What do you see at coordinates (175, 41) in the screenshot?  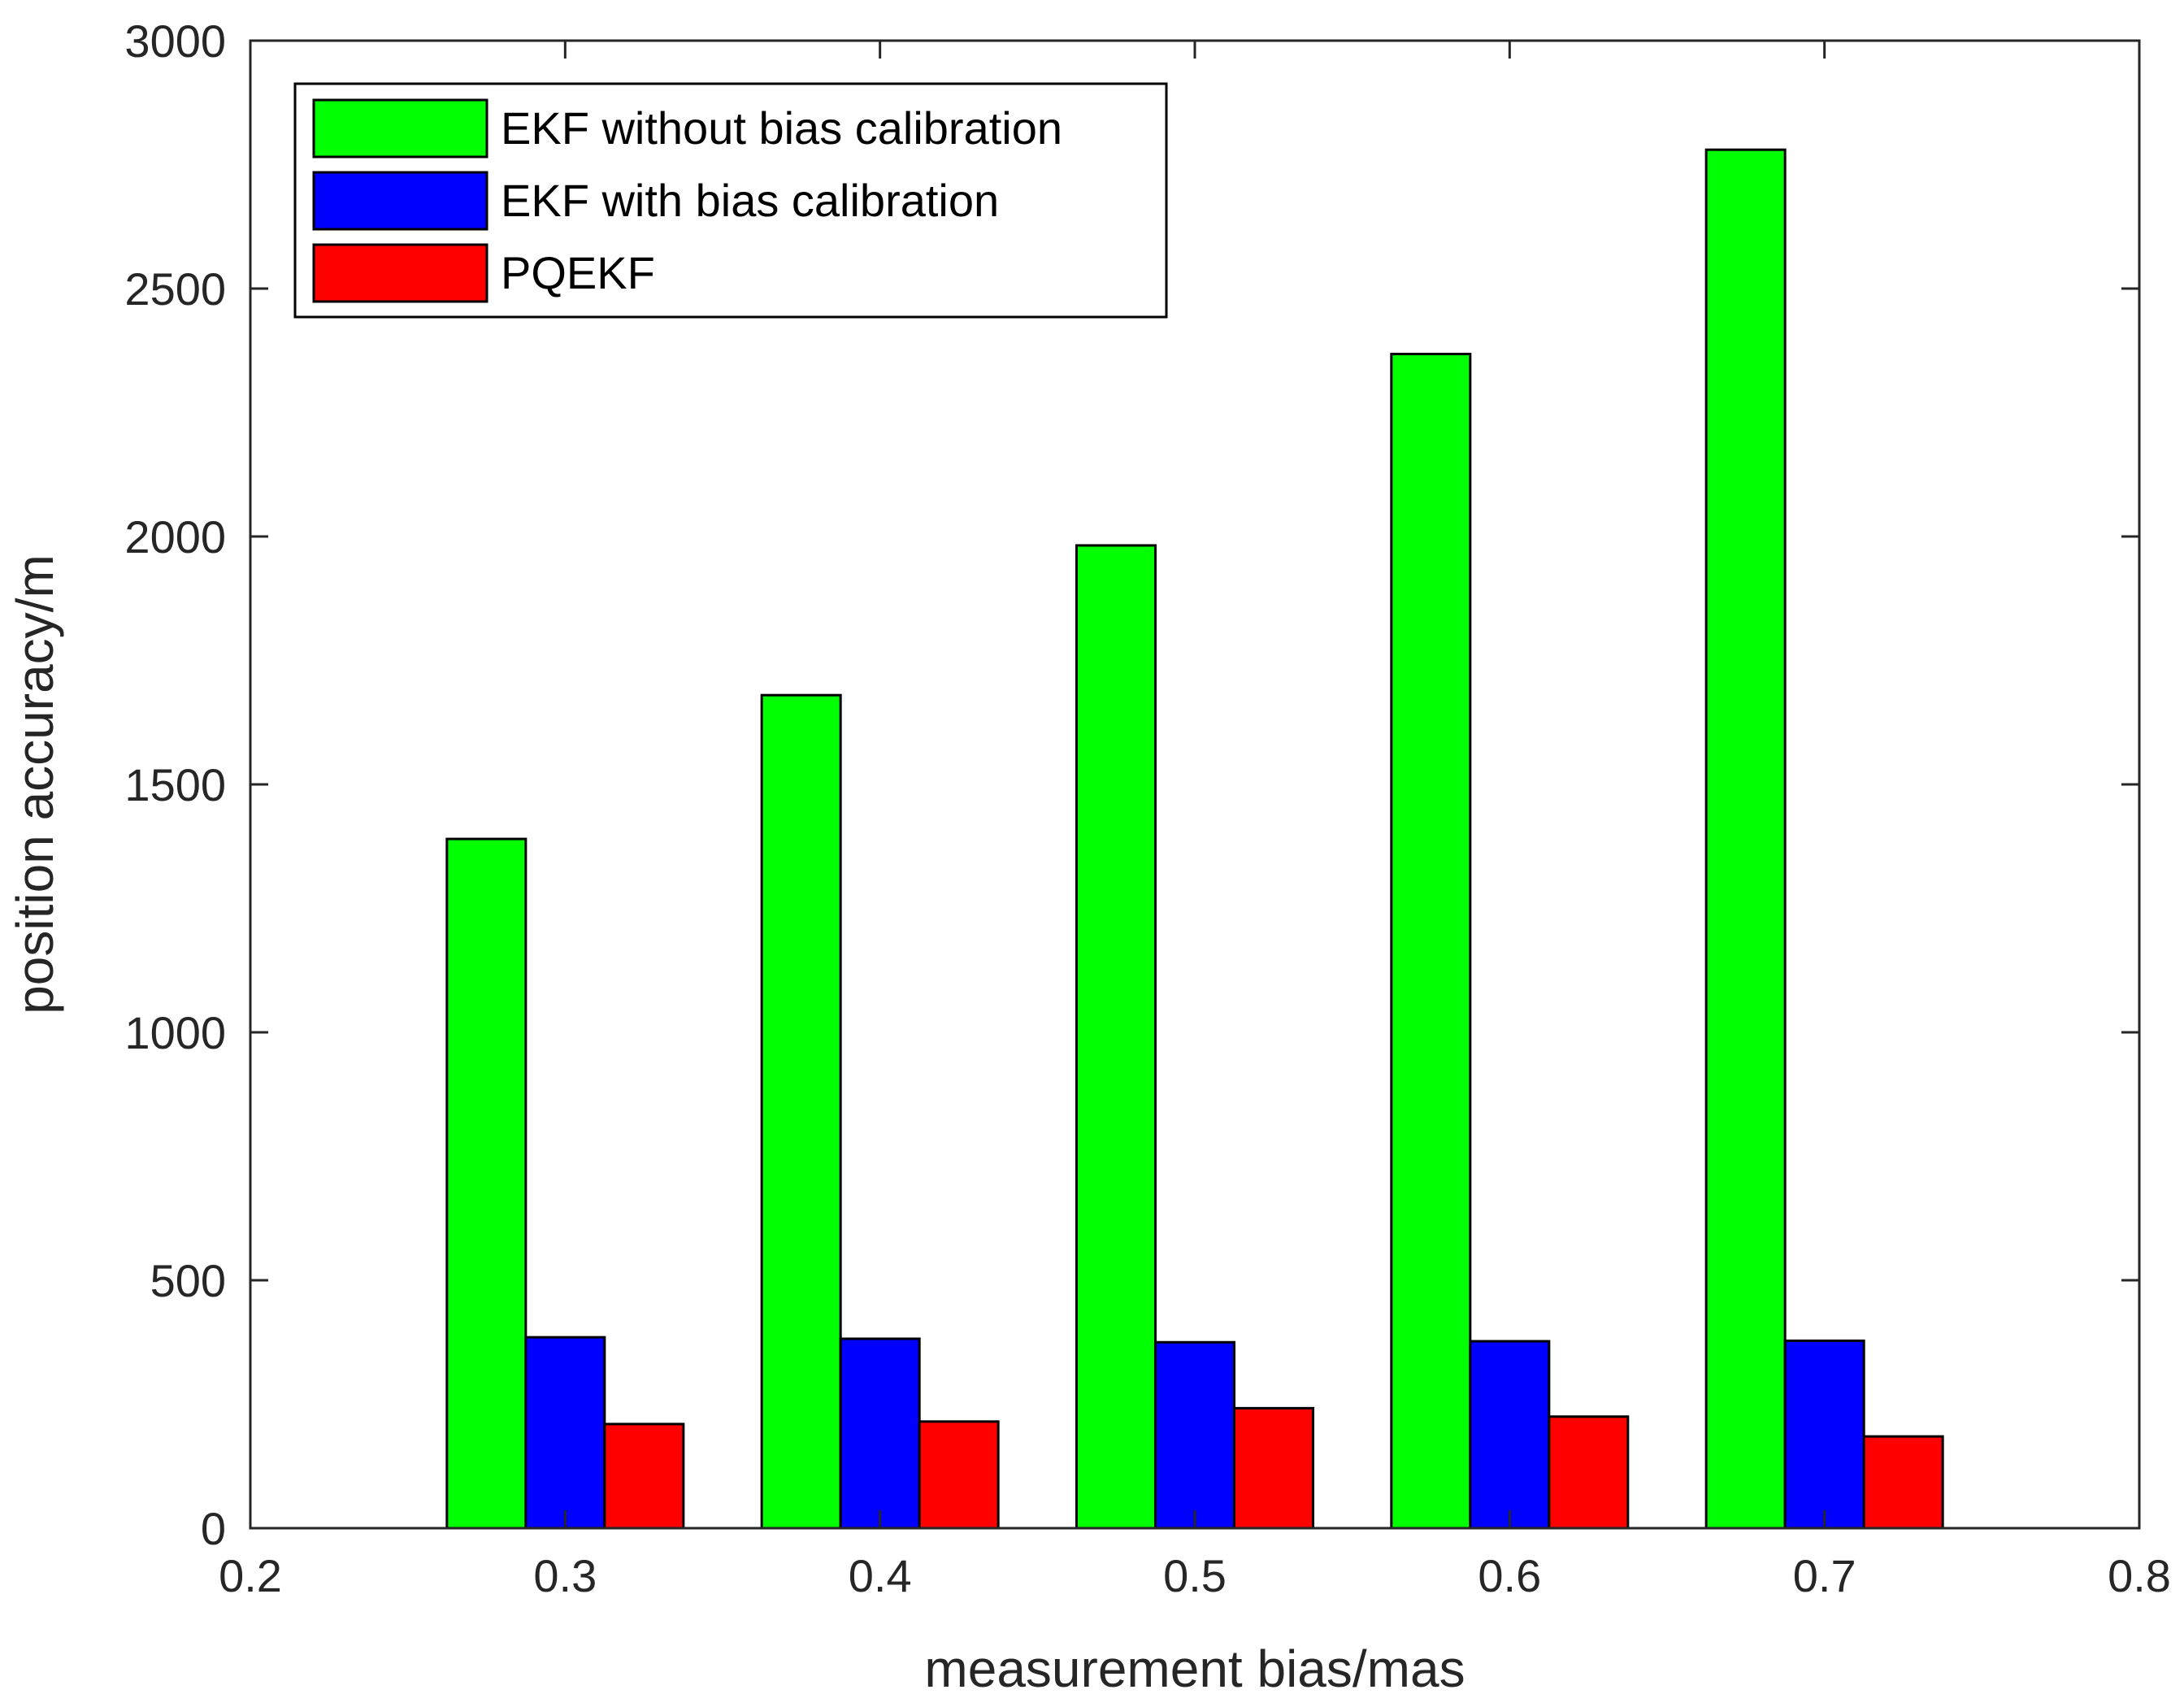 I see `y-tick-label: 3000` at bounding box center [175, 41].